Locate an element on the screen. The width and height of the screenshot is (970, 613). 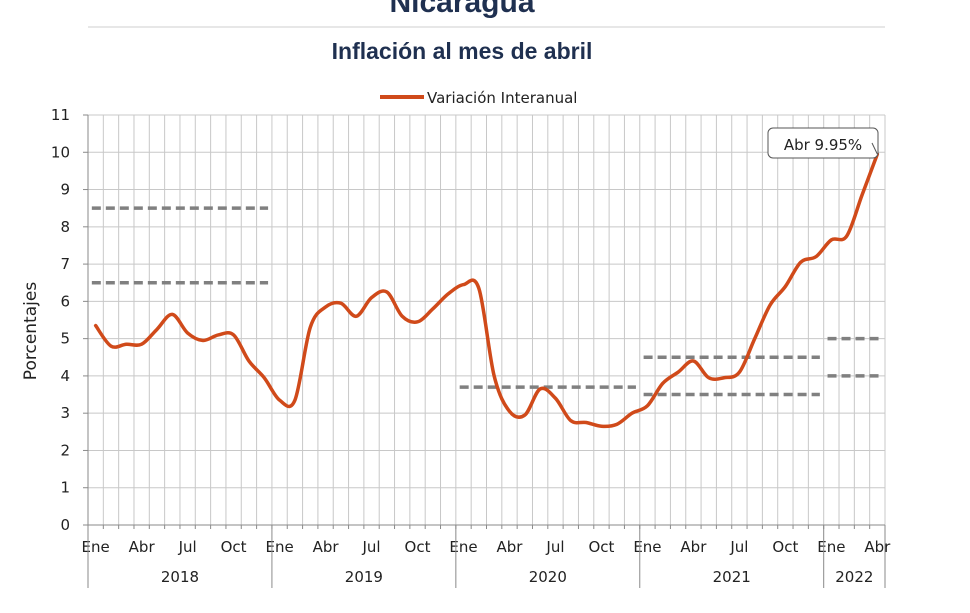
callout-box is located at coordinates (823, 143).